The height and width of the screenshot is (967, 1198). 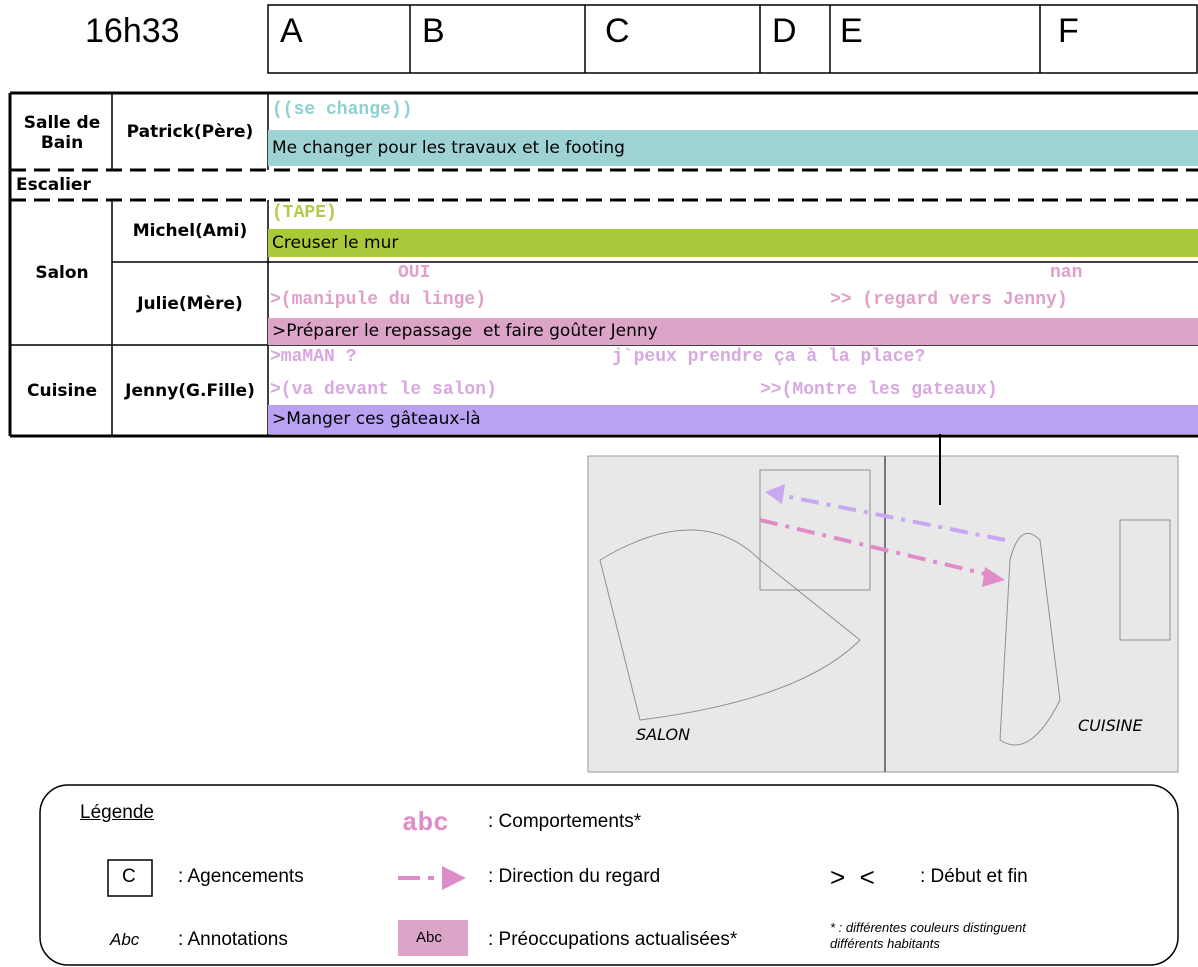 What do you see at coordinates (132, 31) in the screenshot?
I see `time: 16h33` at bounding box center [132, 31].